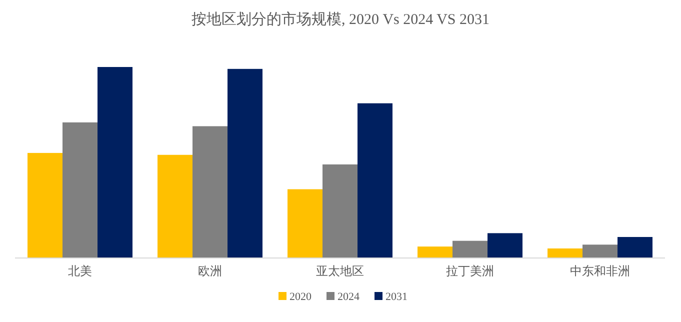 The height and width of the screenshot is (322, 681). Describe the element at coordinates (210, 271) in the screenshot. I see `x-tick-label: 欧洲` at that location.